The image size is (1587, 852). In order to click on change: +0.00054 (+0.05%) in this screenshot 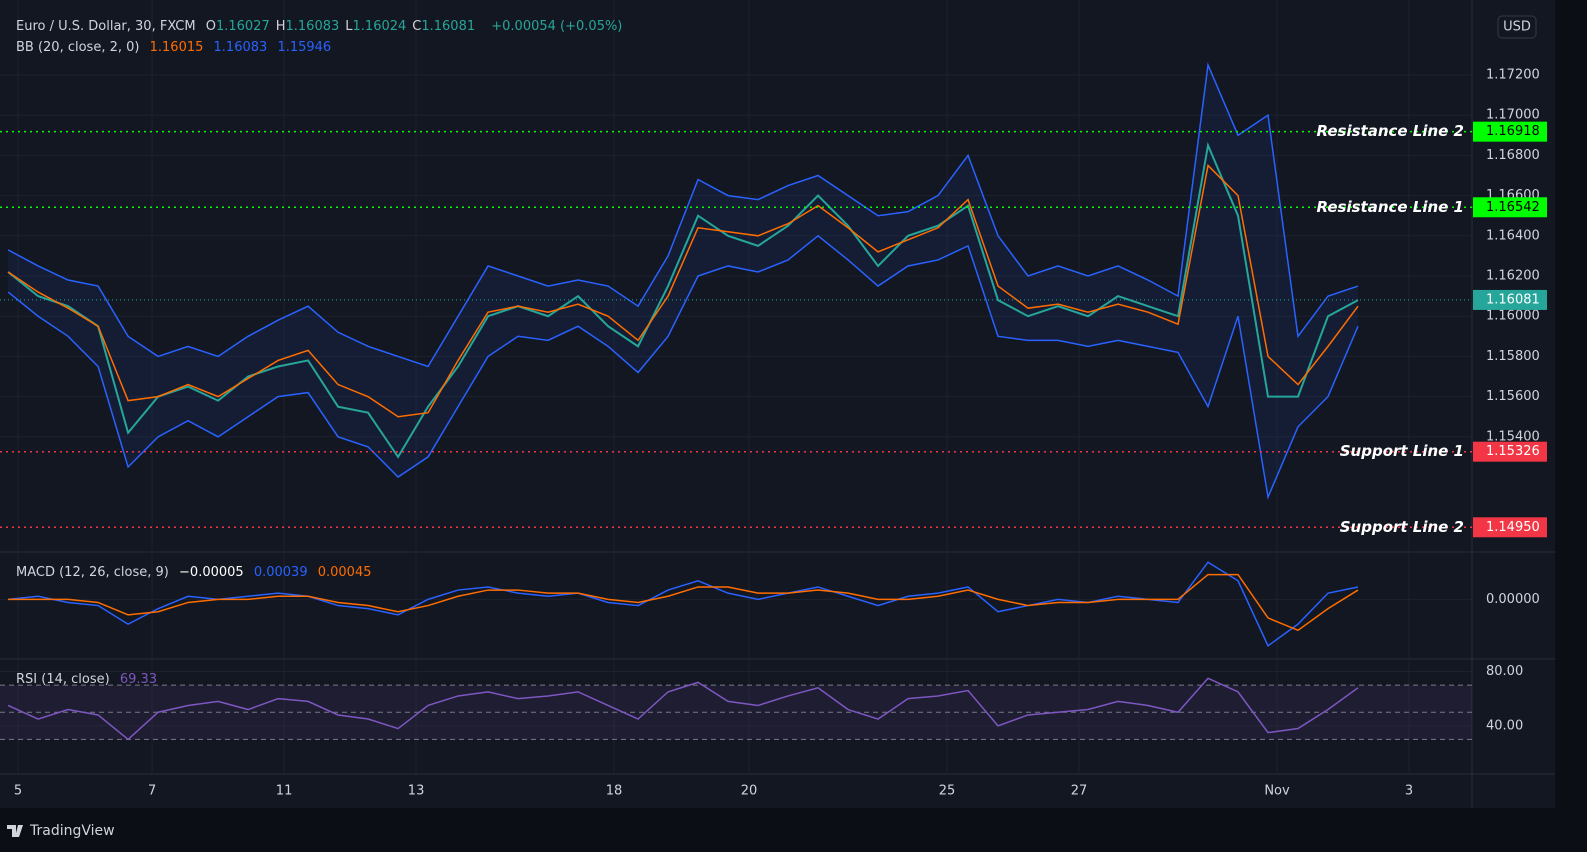, I will do `click(557, 26)`.